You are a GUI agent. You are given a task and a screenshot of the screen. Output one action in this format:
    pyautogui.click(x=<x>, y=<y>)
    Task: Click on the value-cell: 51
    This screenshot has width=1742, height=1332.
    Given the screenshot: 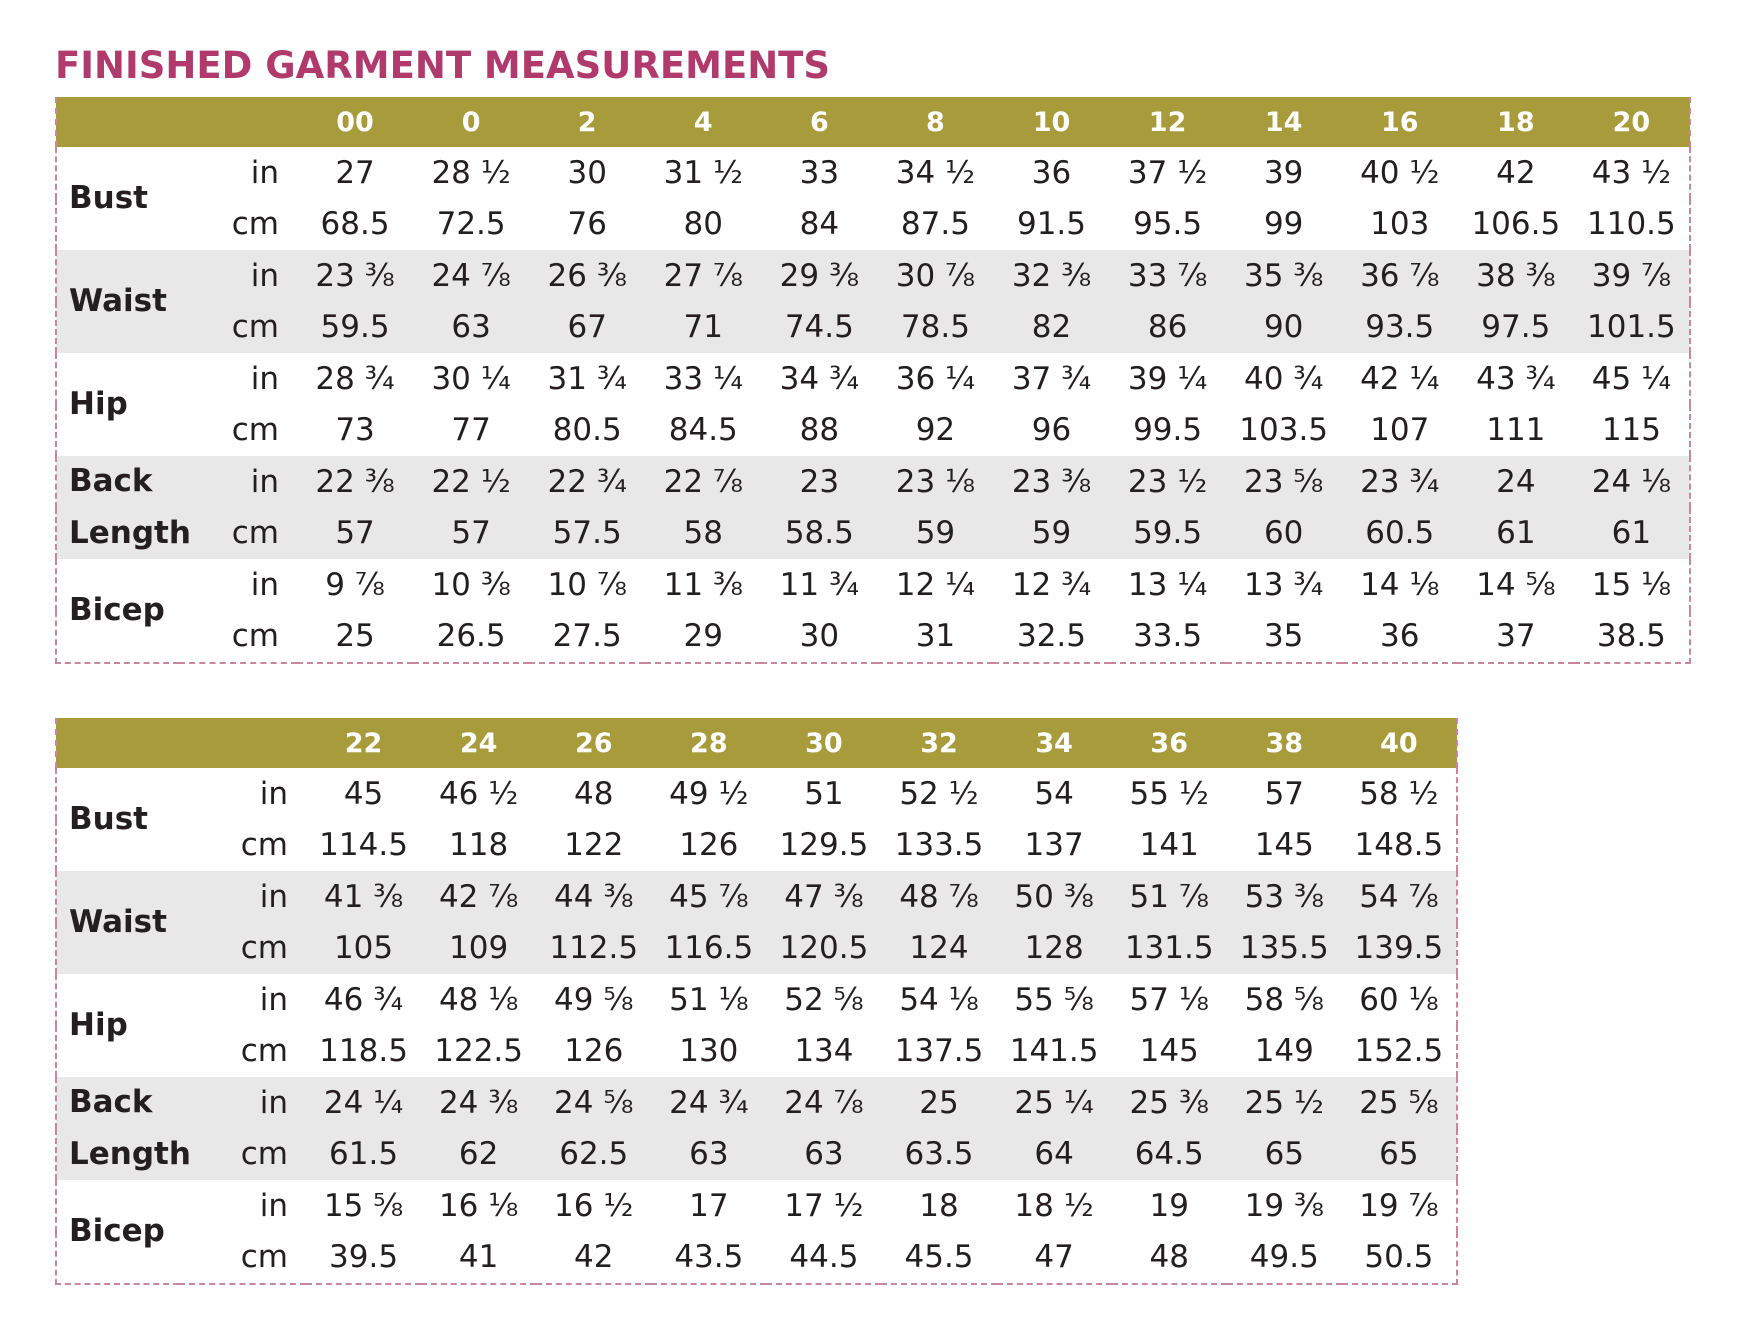 What is the action you would take?
    pyautogui.click(x=824, y=793)
    